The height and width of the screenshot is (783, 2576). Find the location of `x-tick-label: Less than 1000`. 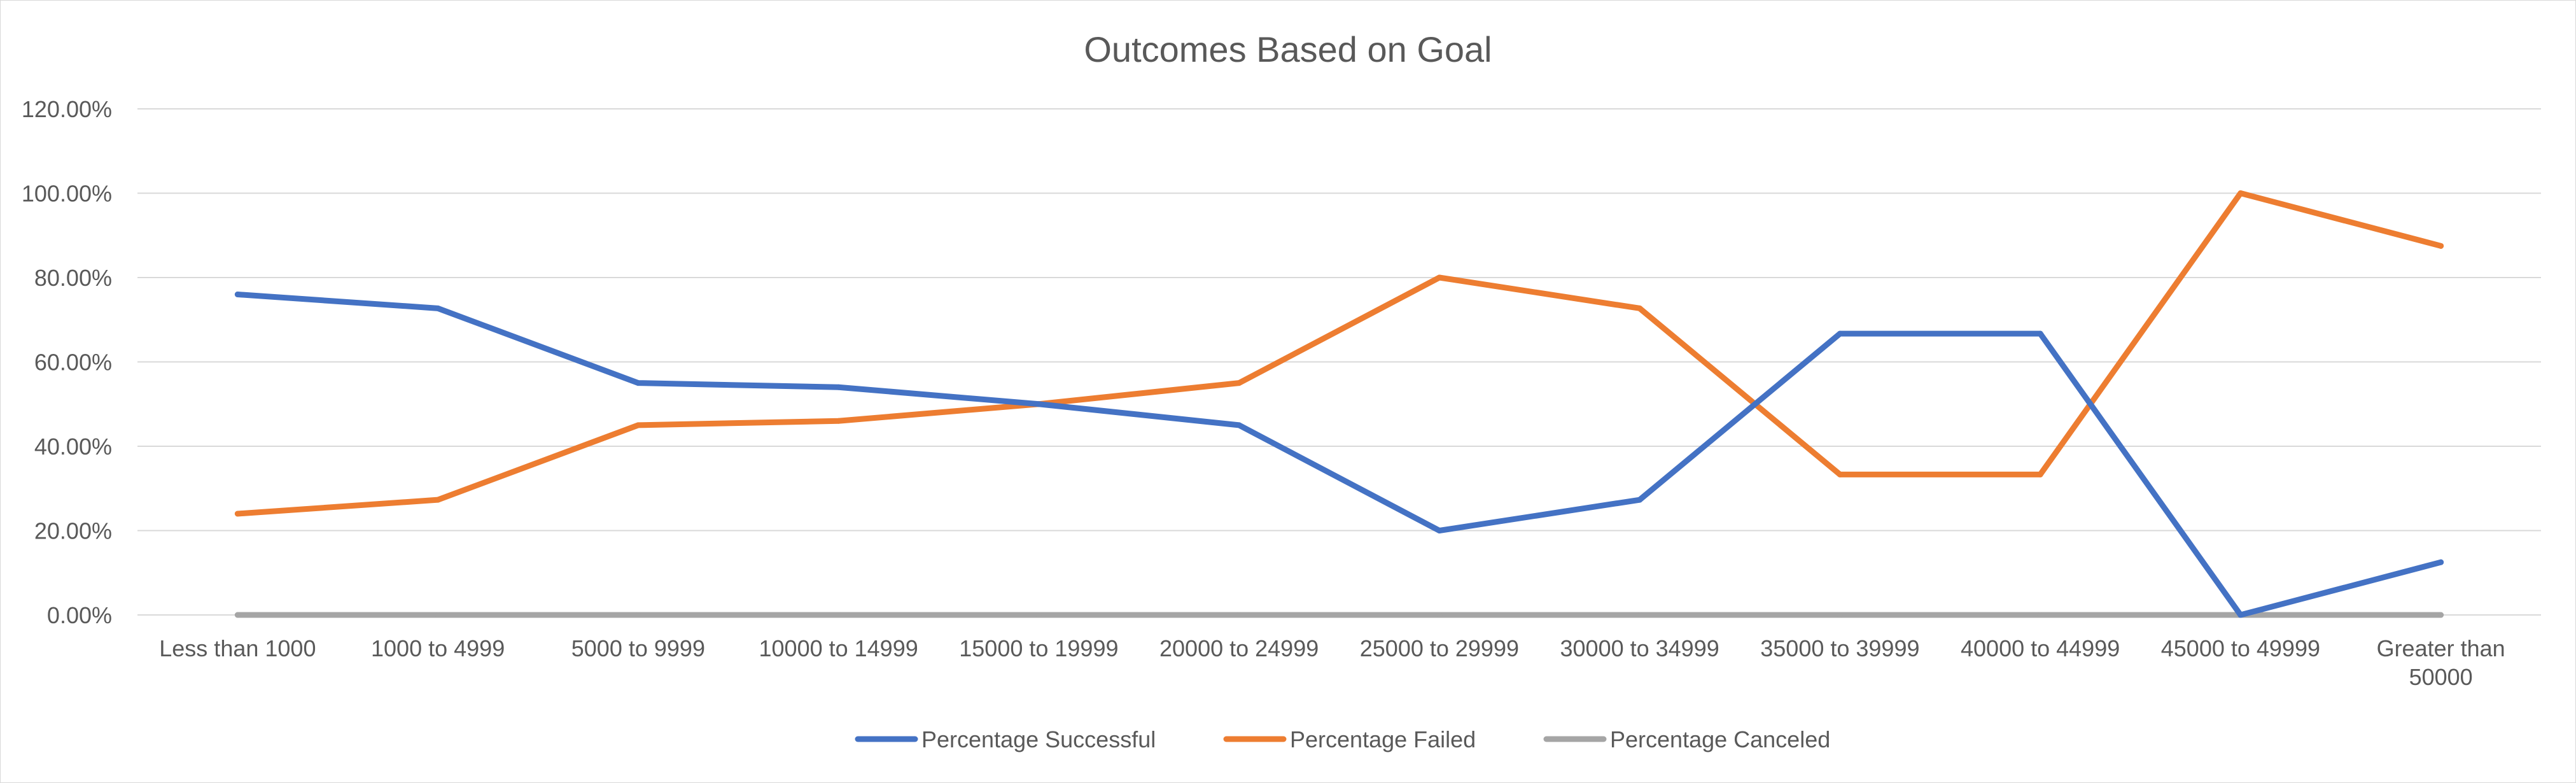

x-tick-label: Less than 1000 is located at coordinates (237, 648).